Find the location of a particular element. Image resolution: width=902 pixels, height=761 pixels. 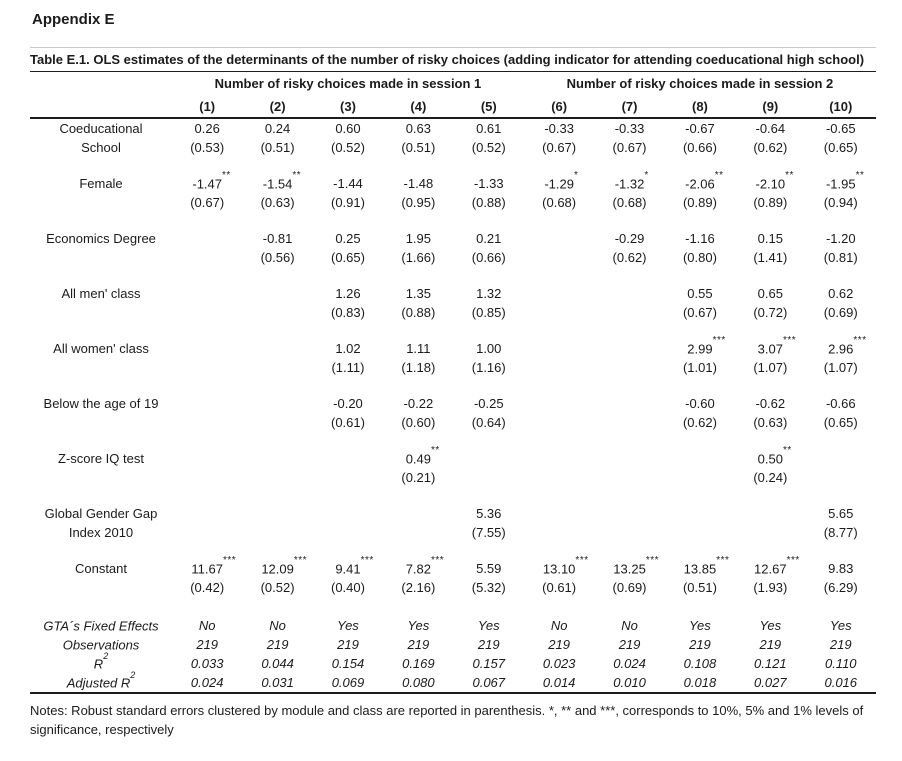

stat-cell: 0.080 is located at coordinates (418, 683).